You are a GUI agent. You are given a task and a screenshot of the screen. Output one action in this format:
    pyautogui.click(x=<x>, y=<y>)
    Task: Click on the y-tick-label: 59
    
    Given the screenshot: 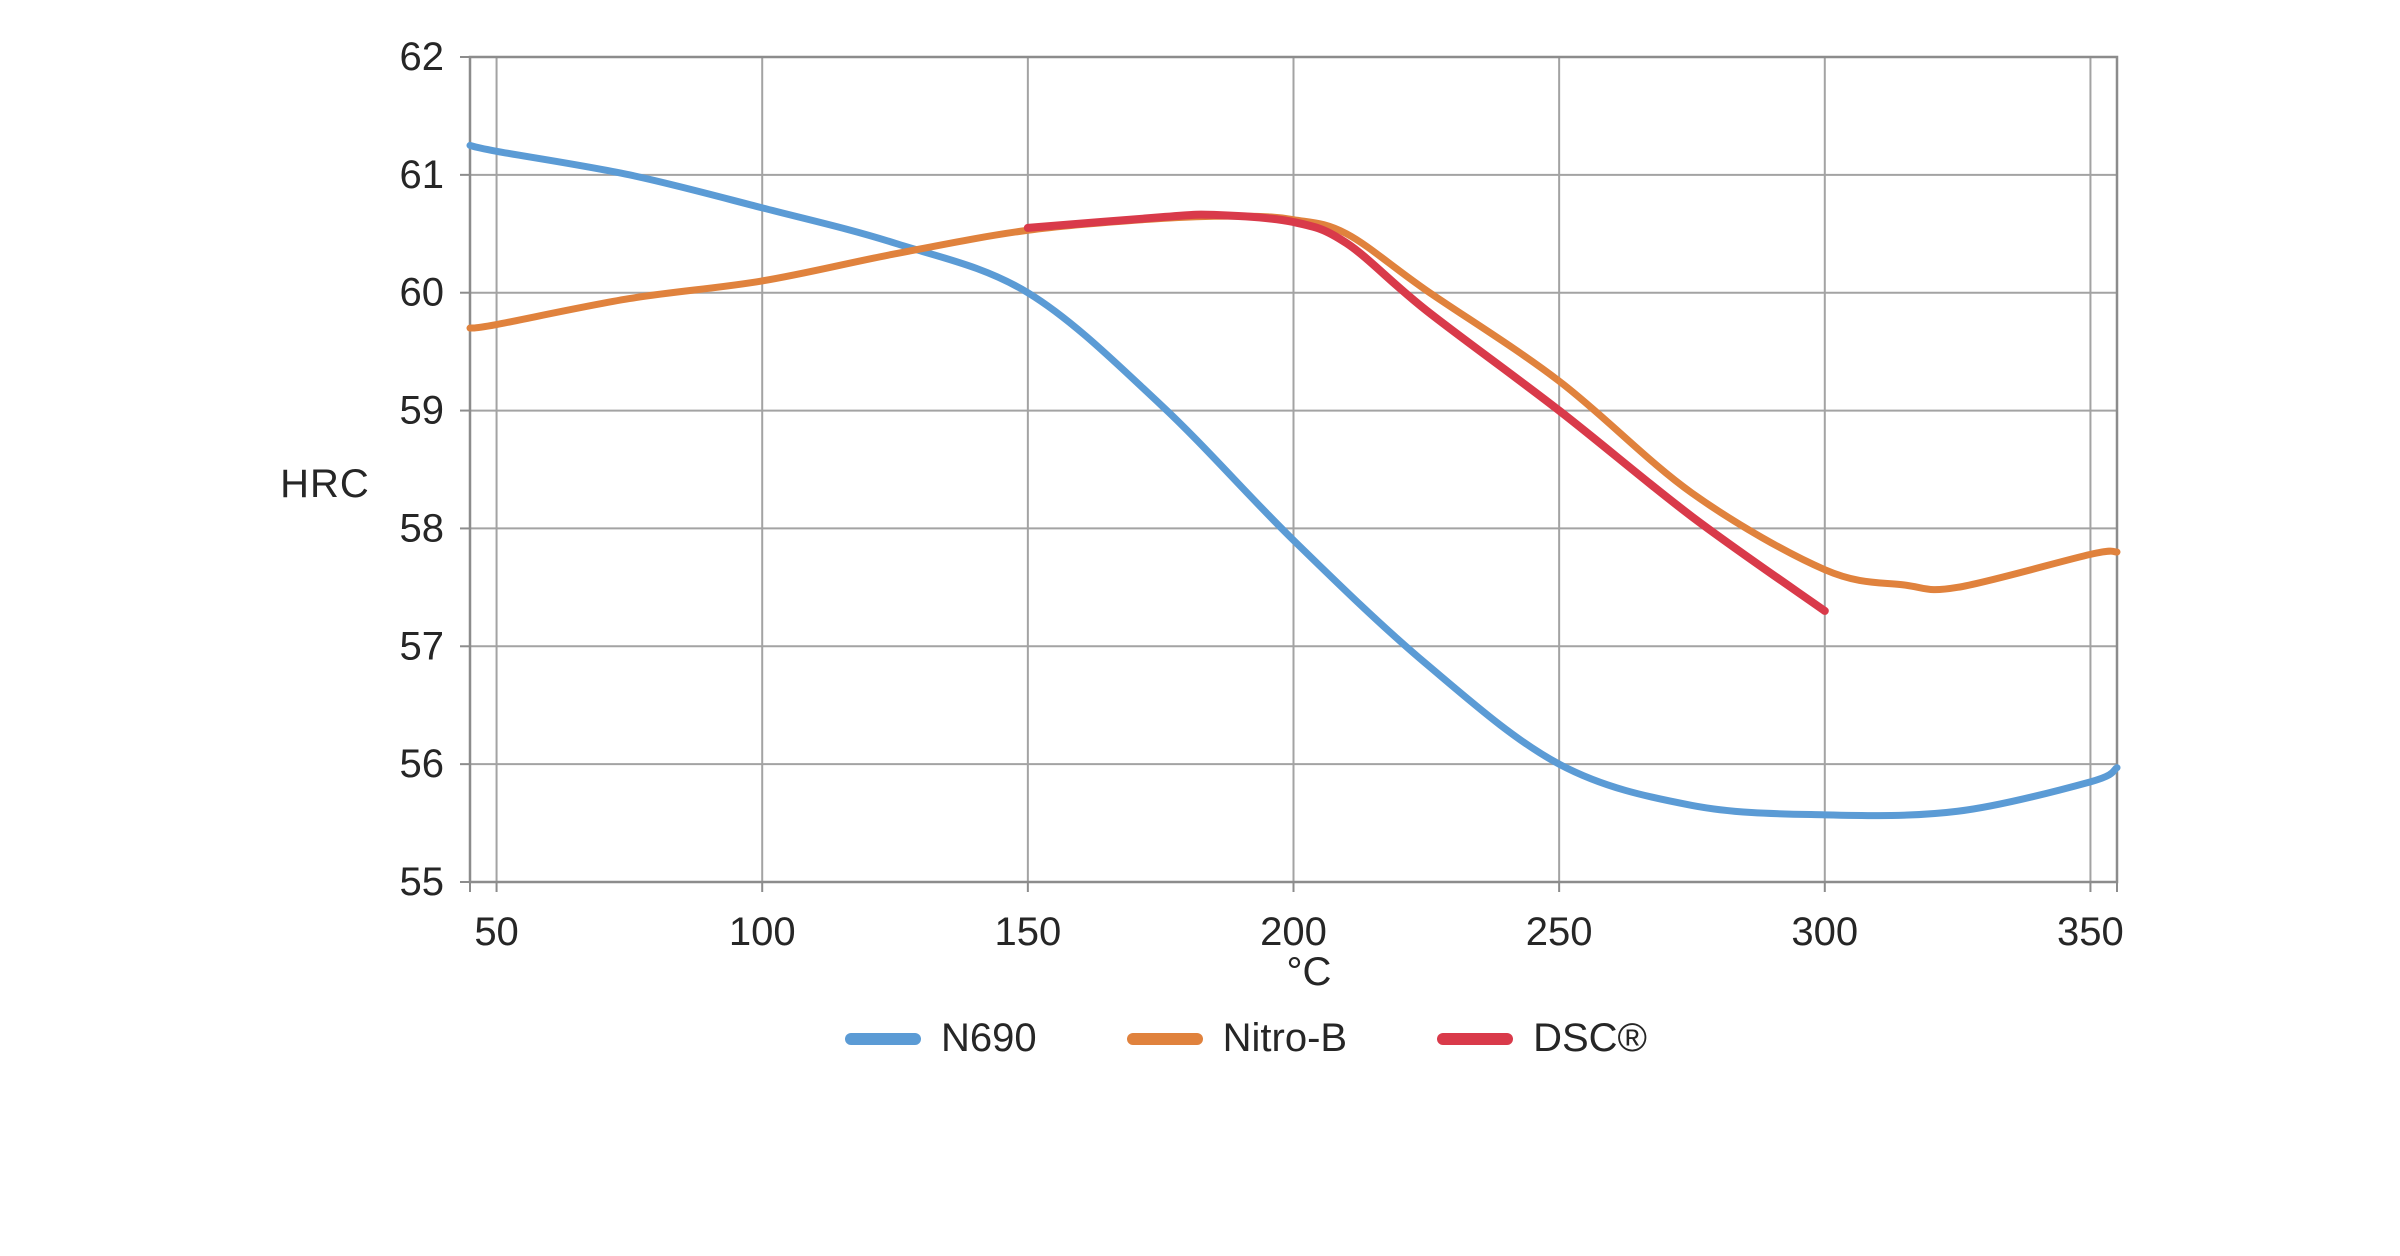 What is the action you would take?
    pyautogui.click(x=422, y=411)
    